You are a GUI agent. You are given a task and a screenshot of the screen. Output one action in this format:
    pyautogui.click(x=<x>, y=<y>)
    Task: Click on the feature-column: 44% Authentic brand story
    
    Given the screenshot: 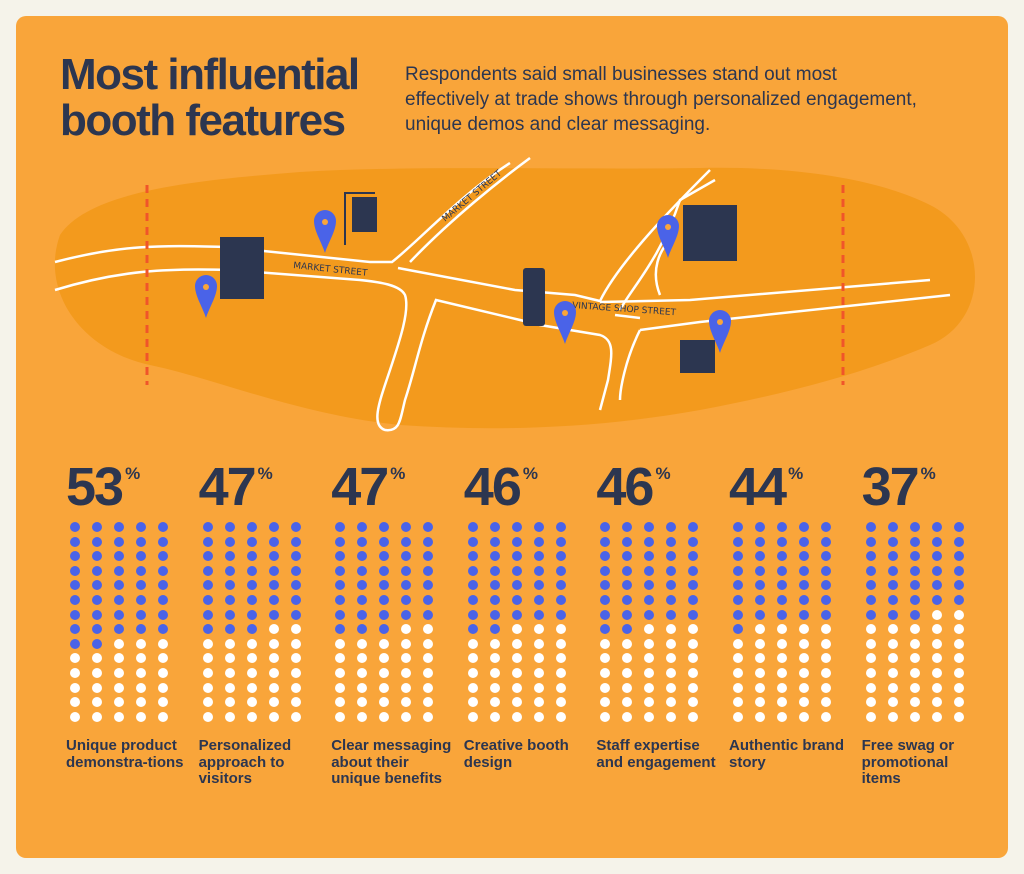 What is the action you would take?
    pyautogui.click(x=794, y=614)
    